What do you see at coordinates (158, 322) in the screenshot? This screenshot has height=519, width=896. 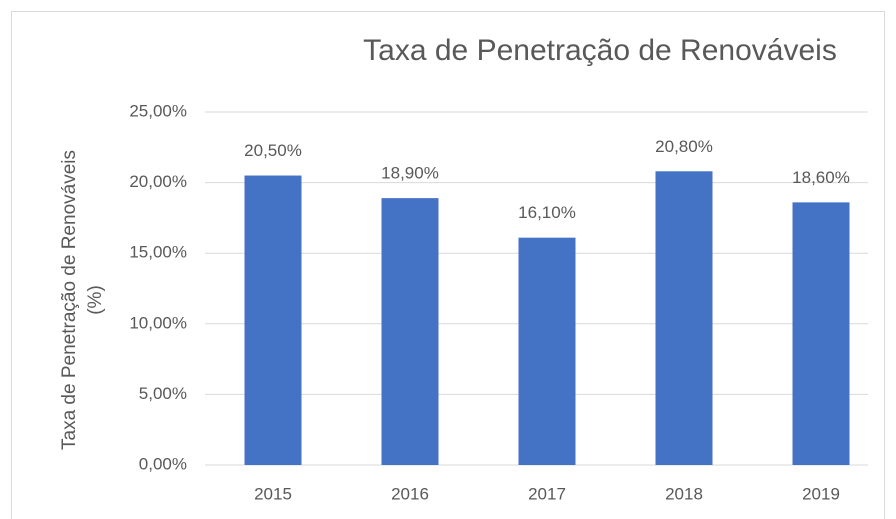 I see `y-tick-label: 10,00%` at bounding box center [158, 322].